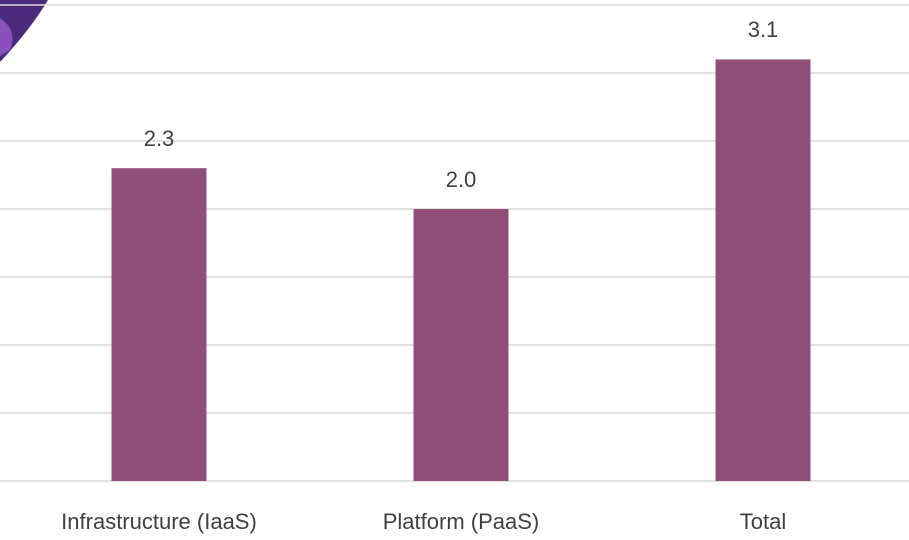  I want to click on x-tick-label: Infrastructure (IaaS), so click(159, 521).